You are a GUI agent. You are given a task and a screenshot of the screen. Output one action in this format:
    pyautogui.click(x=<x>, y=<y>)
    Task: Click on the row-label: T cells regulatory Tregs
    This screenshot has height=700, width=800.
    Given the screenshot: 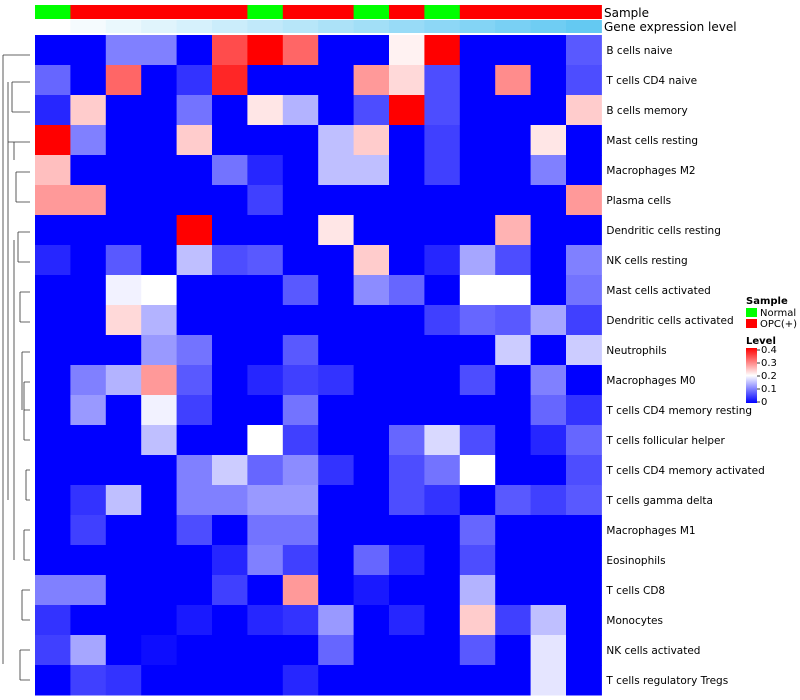 What is the action you would take?
    pyautogui.click(x=666, y=681)
    